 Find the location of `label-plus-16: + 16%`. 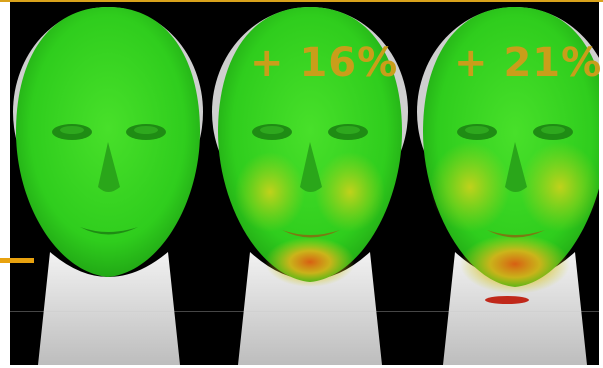

label-plus-16: + 16% is located at coordinates (324, 63).